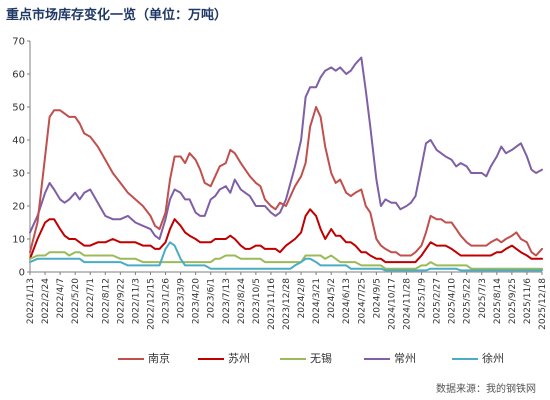 The height and width of the screenshot is (400, 550). Describe the element at coordinates (167, 301) in the screenshot. I see `x-tick-label: 2023/1/26` at that location.